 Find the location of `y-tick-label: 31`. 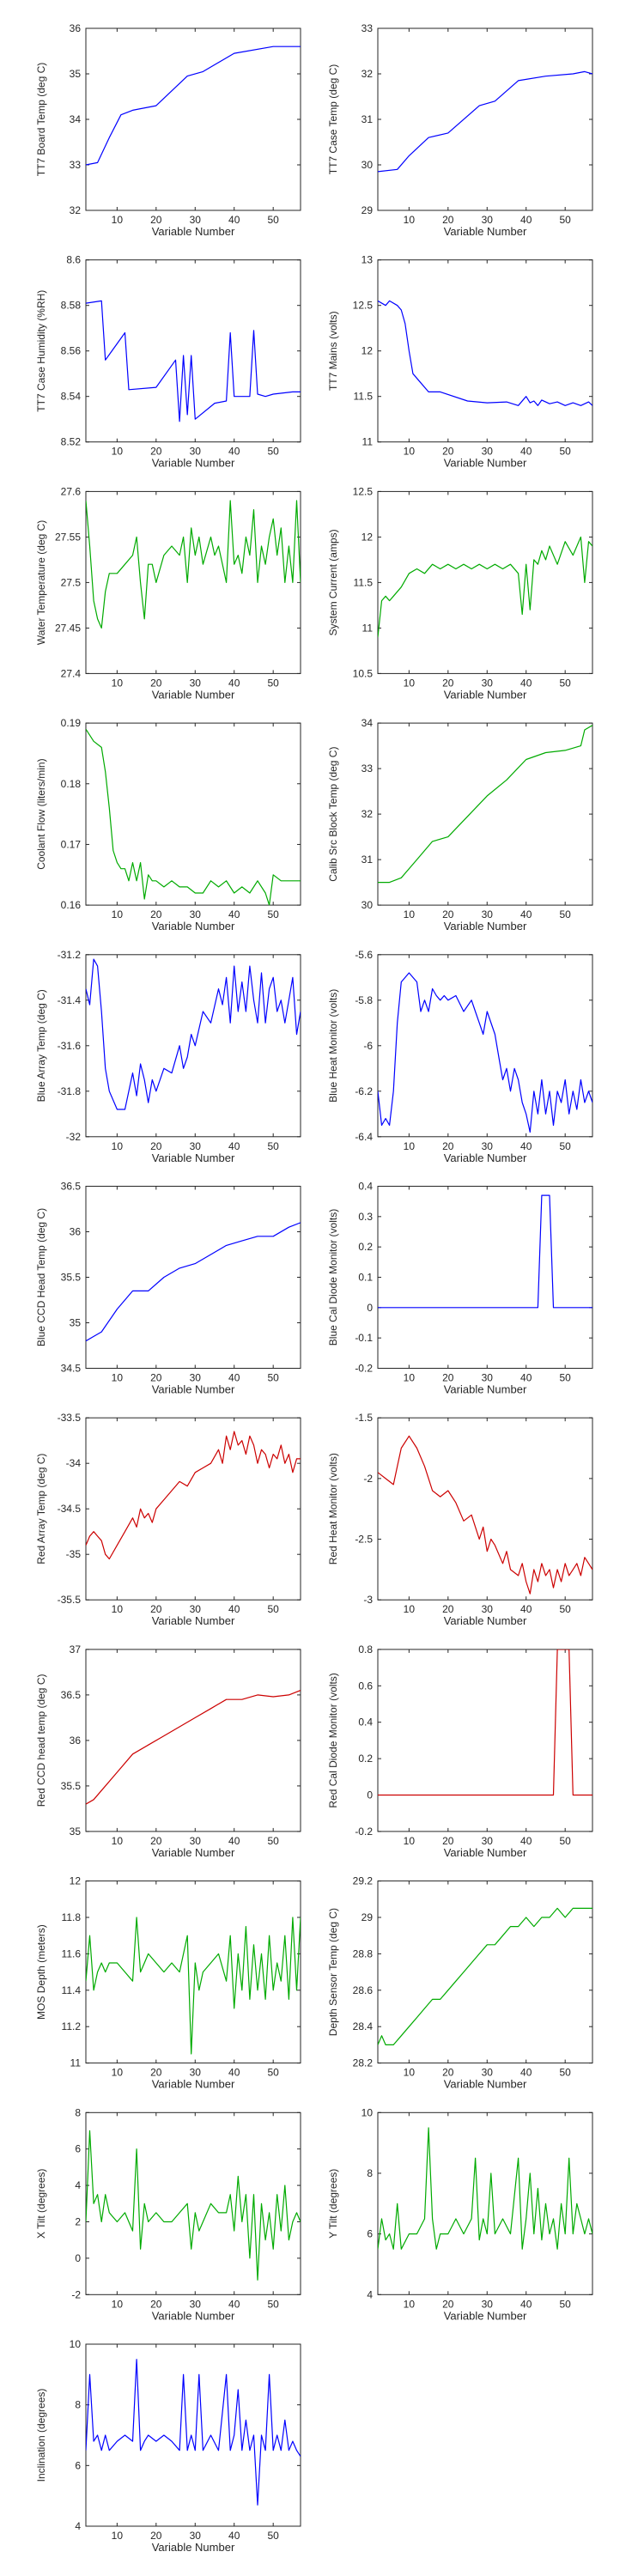

y-tick-label: 31 is located at coordinates (367, 860).